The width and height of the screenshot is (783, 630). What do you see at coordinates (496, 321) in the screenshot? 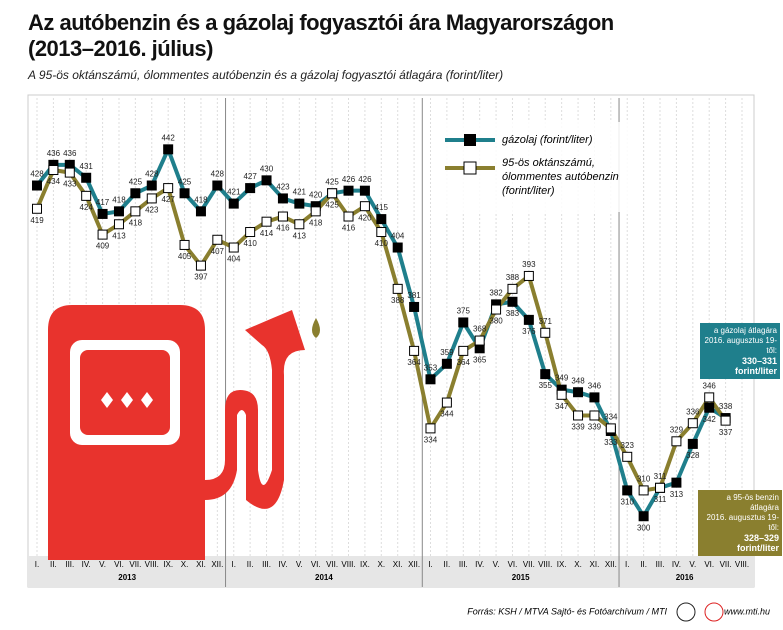
I see `data-label: 380` at bounding box center [496, 321].